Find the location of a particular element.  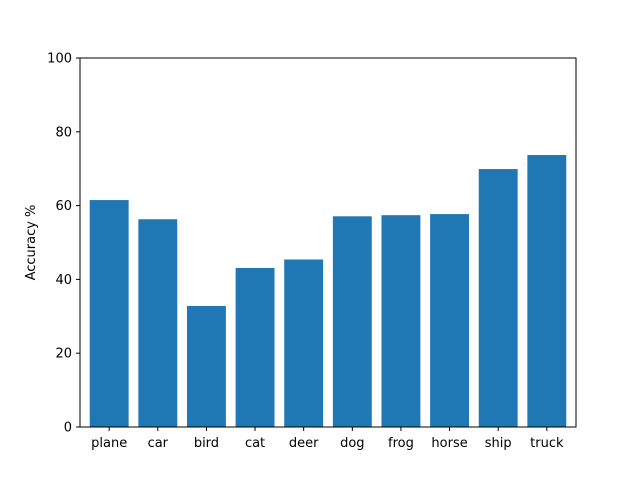

y-tick-label: 0 is located at coordinates (68, 428).